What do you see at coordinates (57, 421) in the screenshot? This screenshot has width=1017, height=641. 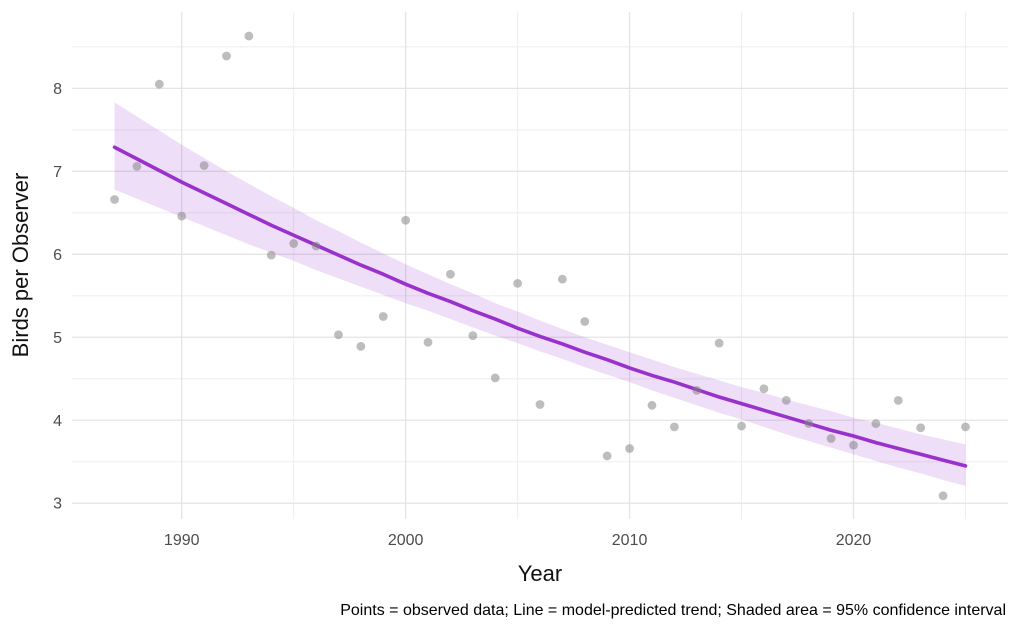 I see `y-tick-label: 4` at bounding box center [57, 421].